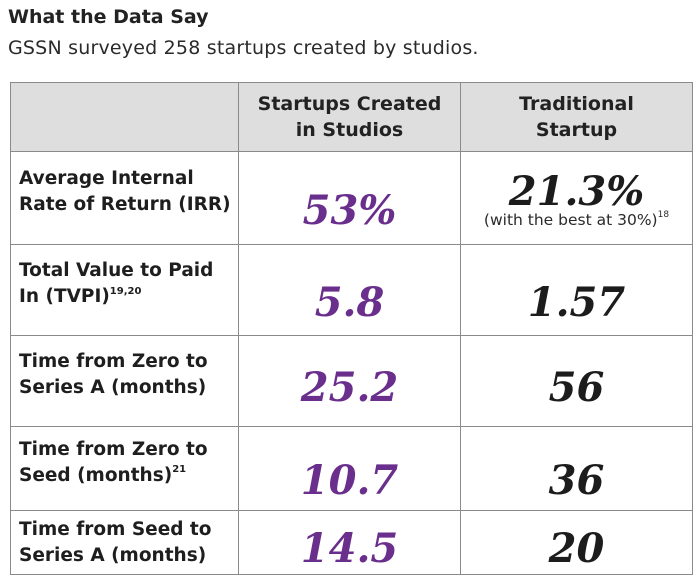 This screenshot has height=587, width=700. What do you see at coordinates (116, 270) in the screenshot?
I see `row-label-line1: Total Value to Paid` at bounding box center [116, 270].